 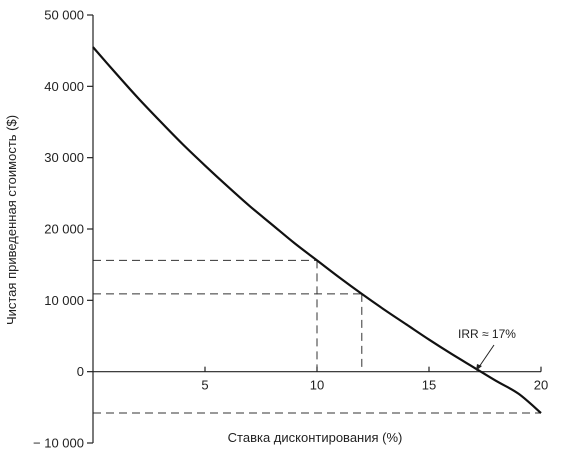 What do you see at coordinates (80, 371) in the screenshot?
I see `y-tick-label: 0` at bounding box center [80, 371].